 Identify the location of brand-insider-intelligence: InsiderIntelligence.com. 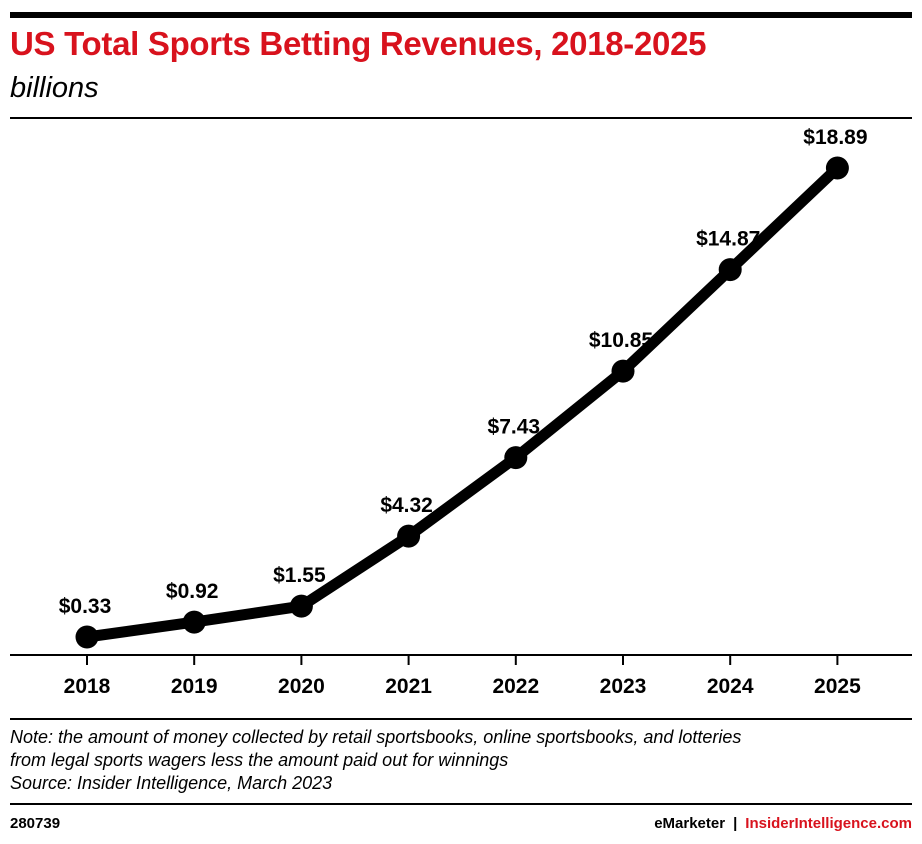
(828, 823).